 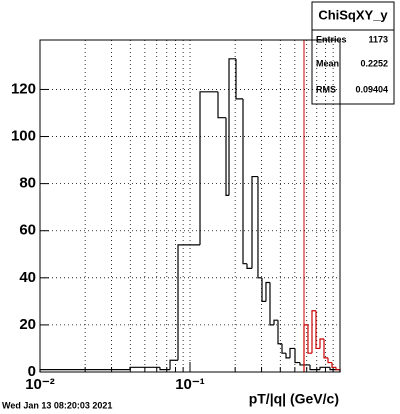 What do you see at coordinates (331, 39) in the screenshot?
I see `stats-label: Entries` at bounding box center [331, 39].